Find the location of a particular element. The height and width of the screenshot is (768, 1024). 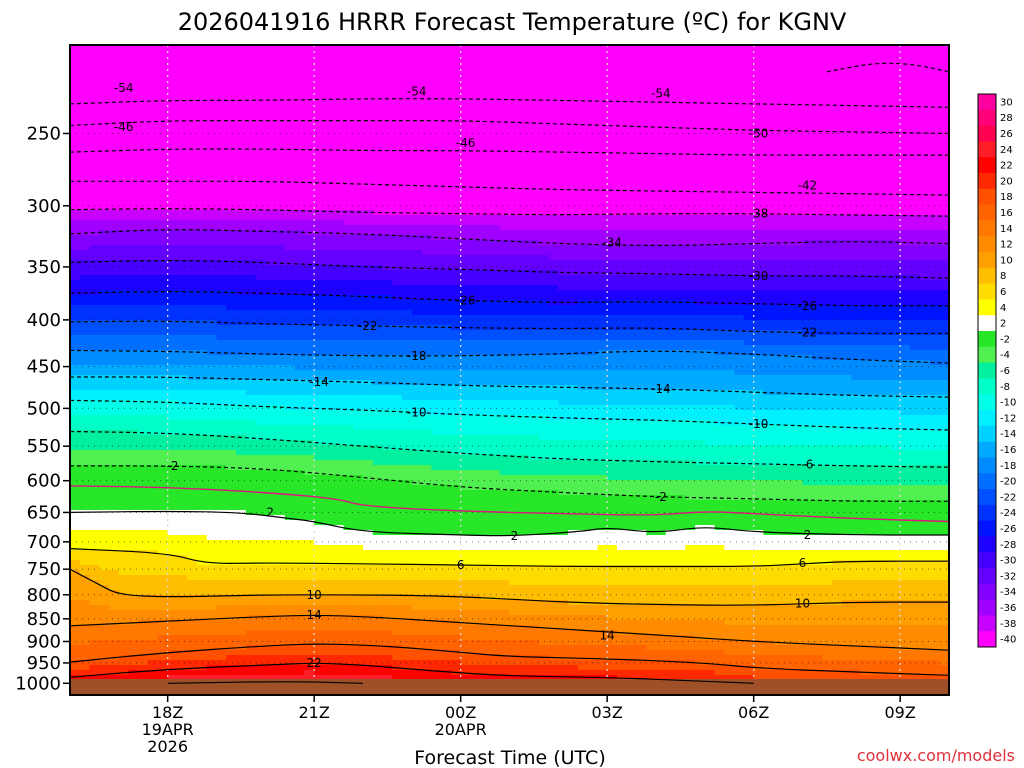

pressure-tick-label: 450 is located at coordinates (44, 367).